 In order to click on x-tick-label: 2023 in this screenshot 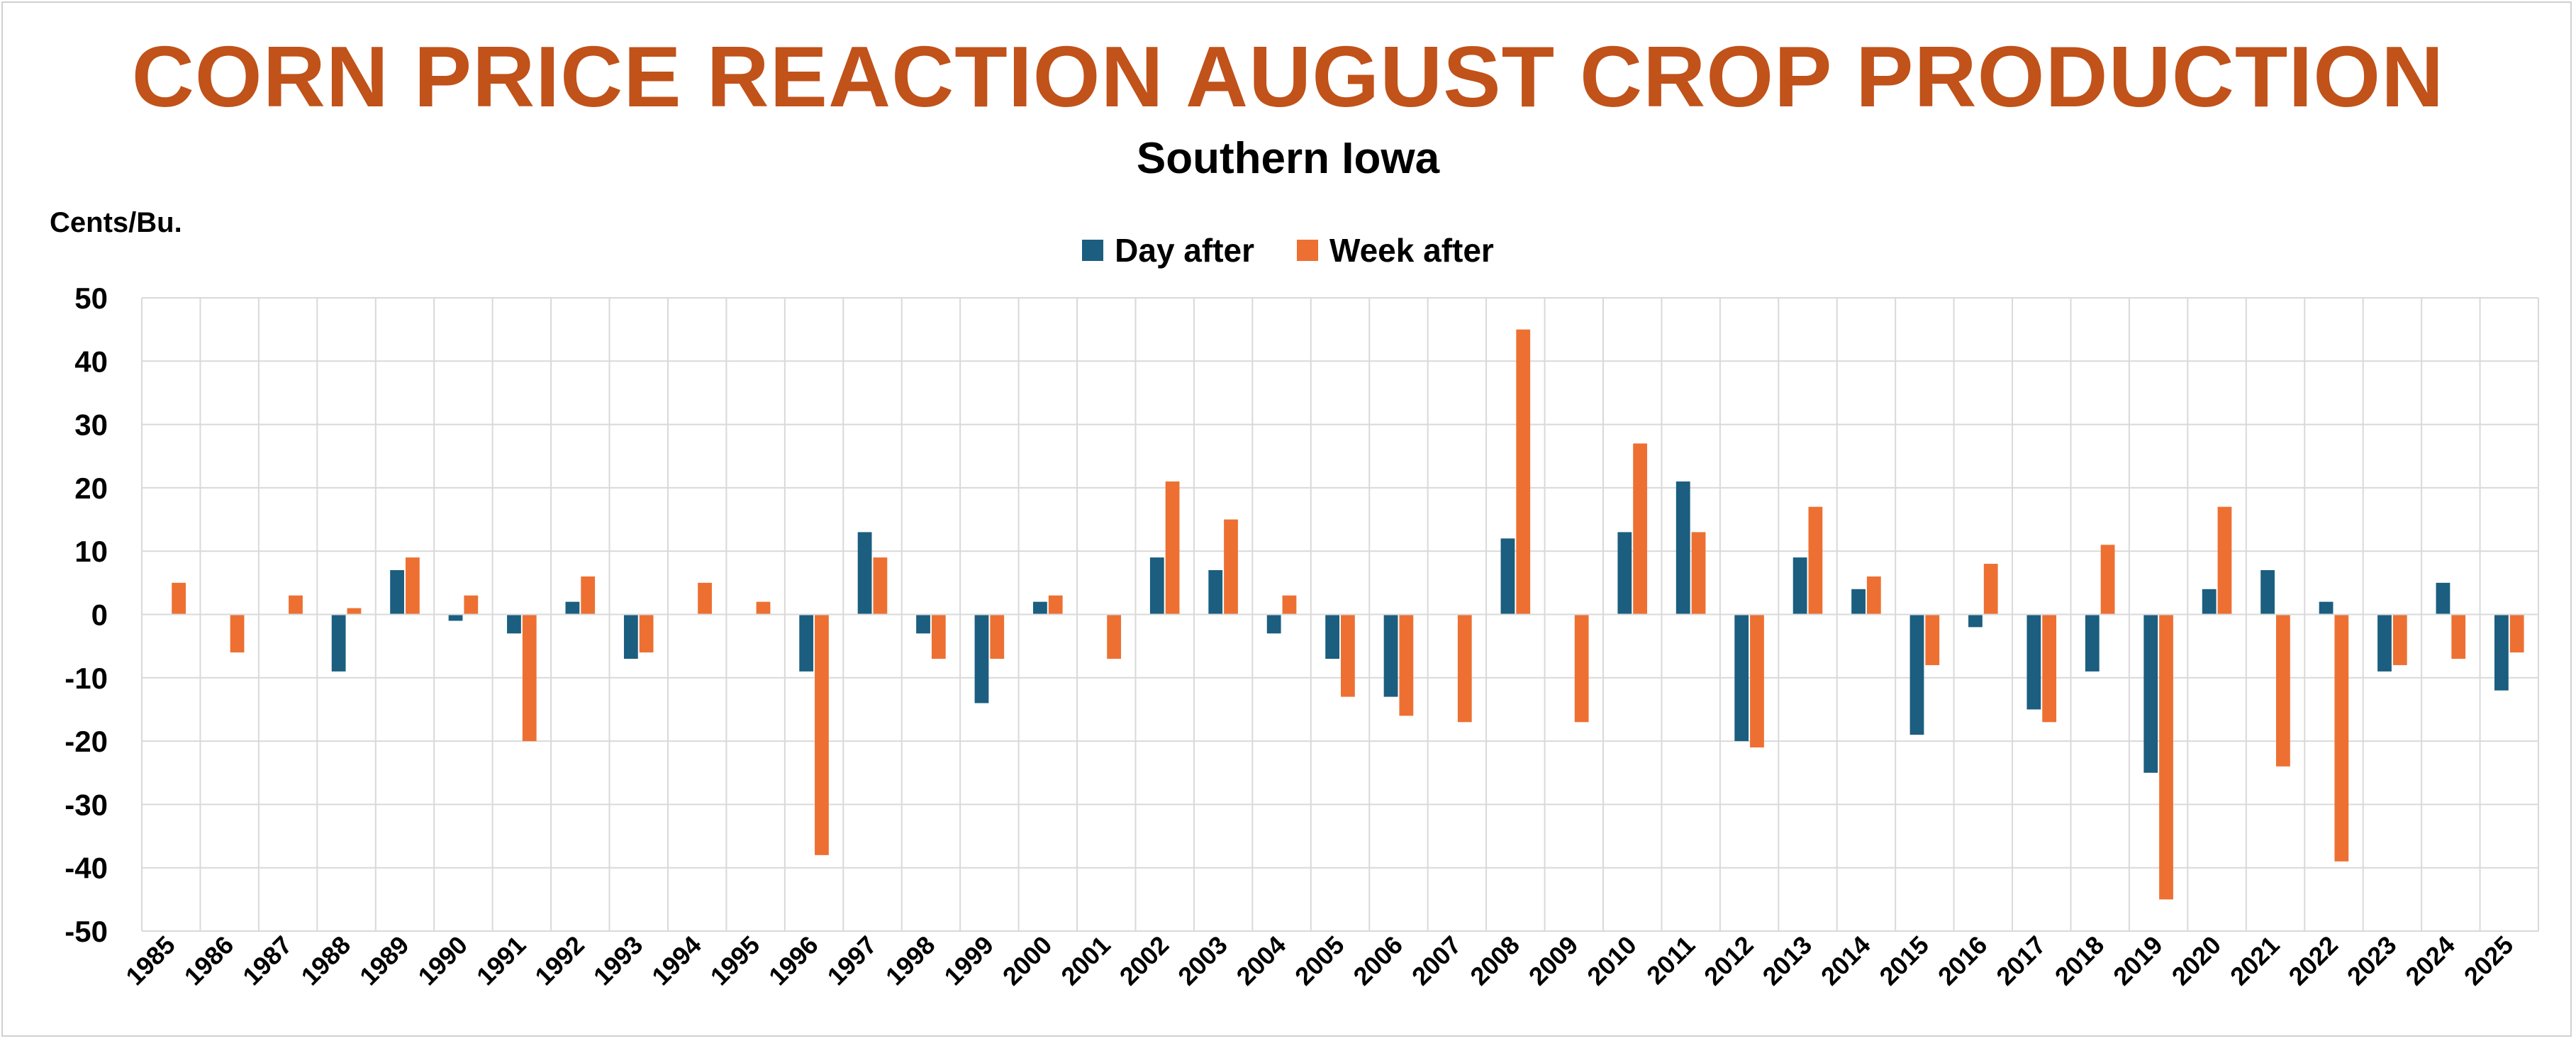, I will do `click(2371, 960)`.